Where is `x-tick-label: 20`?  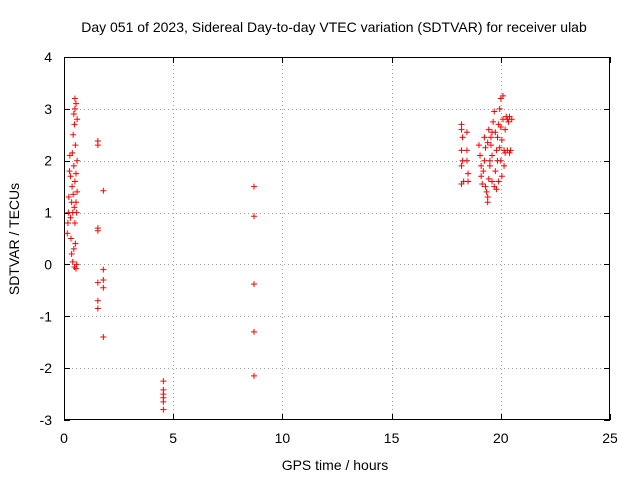 x-tick-label: 20 is located at coordinates (501, 438).